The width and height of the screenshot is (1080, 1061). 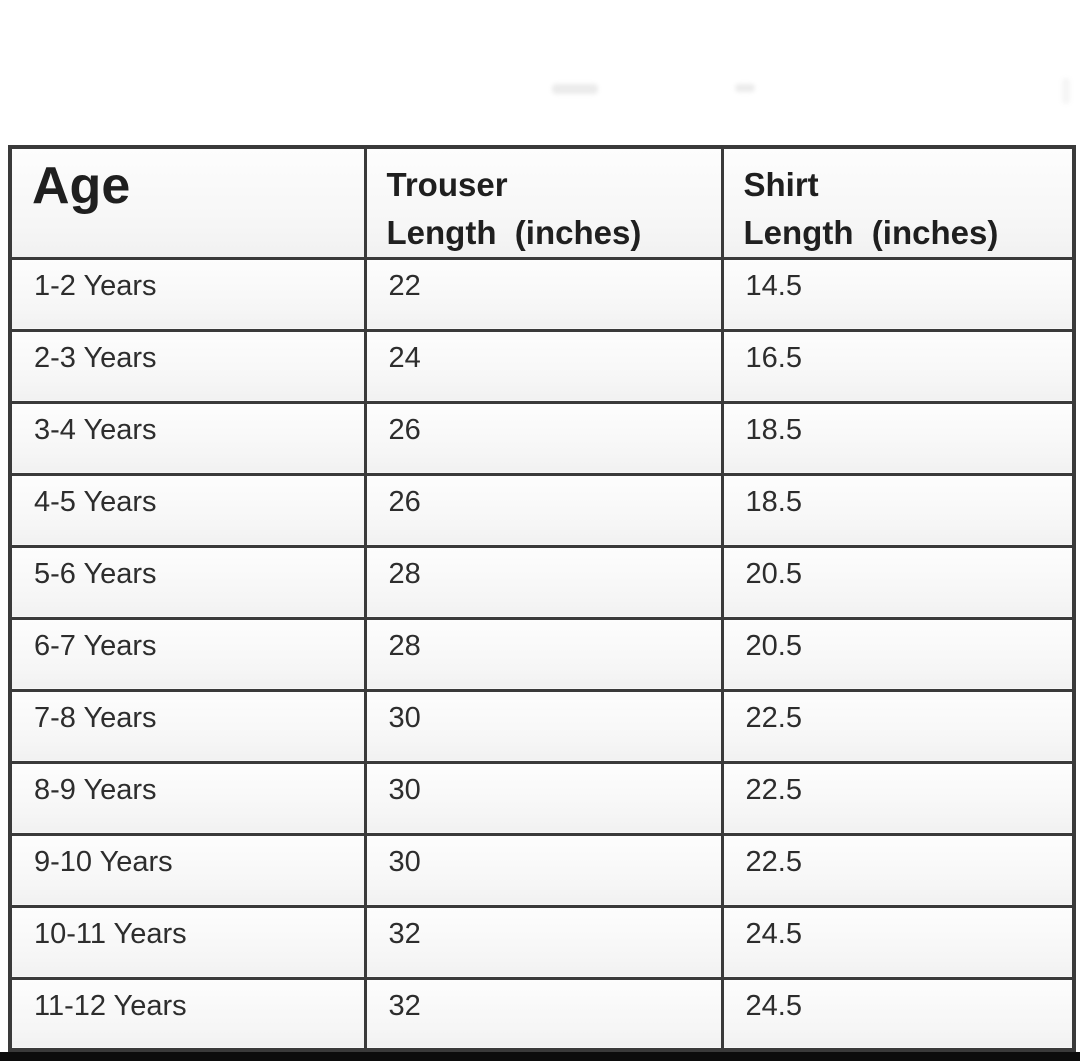 I want to click on table-row: 10-11 Years 32 24.5, so click(x=542, y=942).